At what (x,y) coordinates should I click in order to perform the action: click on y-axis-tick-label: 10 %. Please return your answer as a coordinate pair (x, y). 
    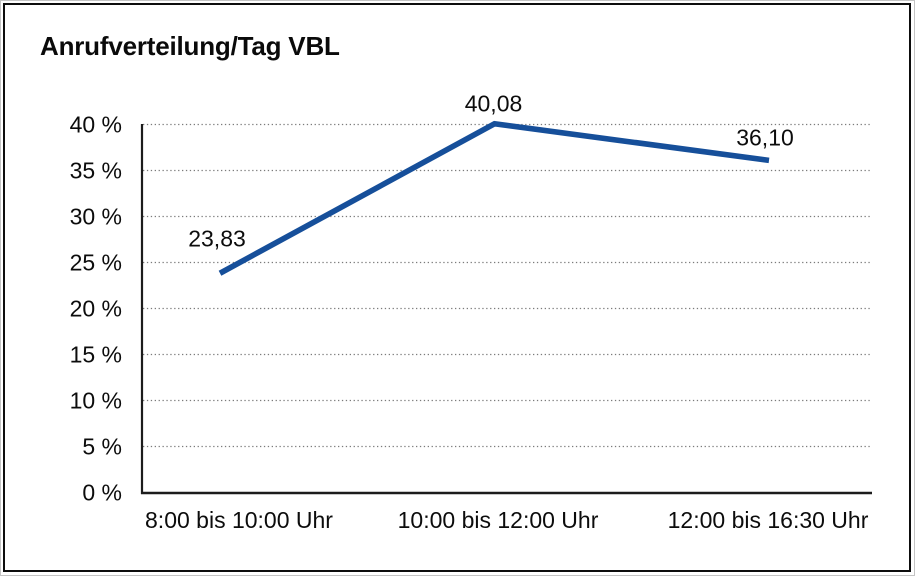
    Looking at the image, I should click on (96, 401).